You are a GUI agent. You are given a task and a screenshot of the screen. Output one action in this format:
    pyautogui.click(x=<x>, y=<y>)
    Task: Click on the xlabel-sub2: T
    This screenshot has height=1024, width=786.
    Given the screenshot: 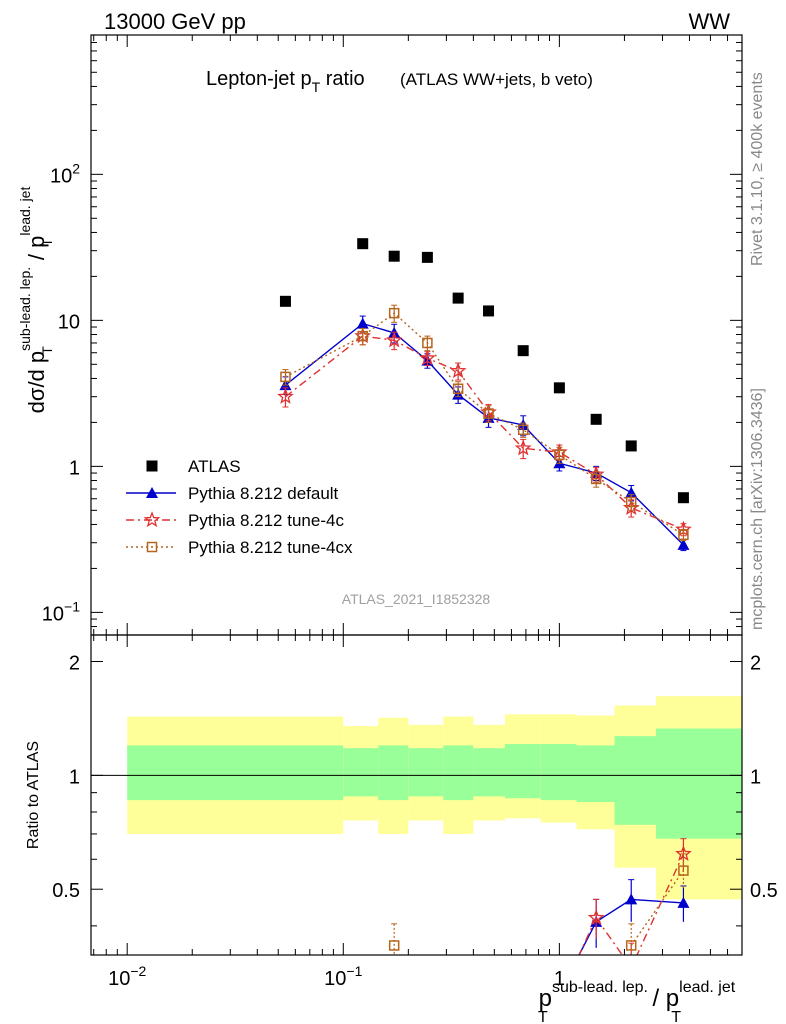 What is the action you would take?
    pyautogui.click(x=676, y=1016)
    